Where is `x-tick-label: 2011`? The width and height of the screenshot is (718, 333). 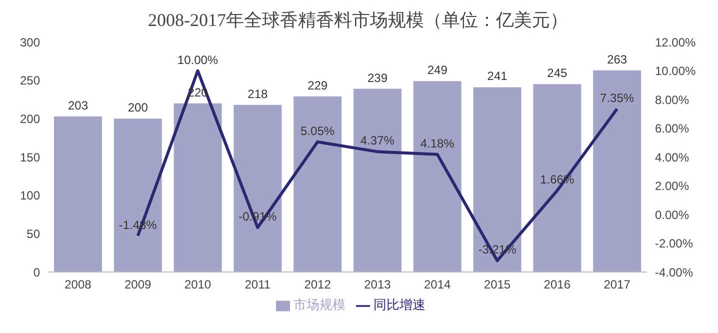 x-tick-label: 2011 is located at coordinates (257, 285).